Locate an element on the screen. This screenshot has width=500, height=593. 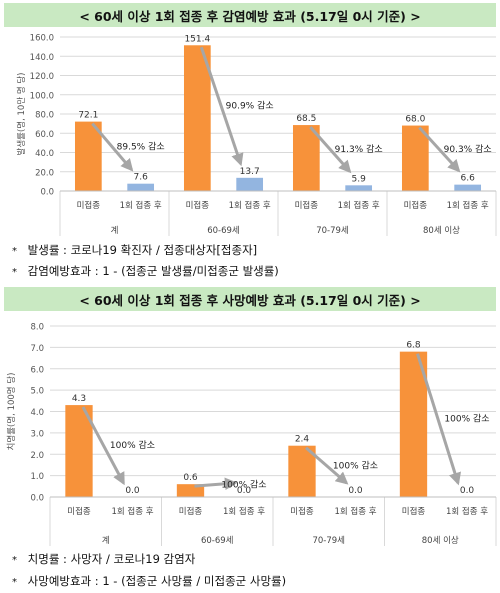
y-tick-label: 3.0 is located at coordinates (37, 434).